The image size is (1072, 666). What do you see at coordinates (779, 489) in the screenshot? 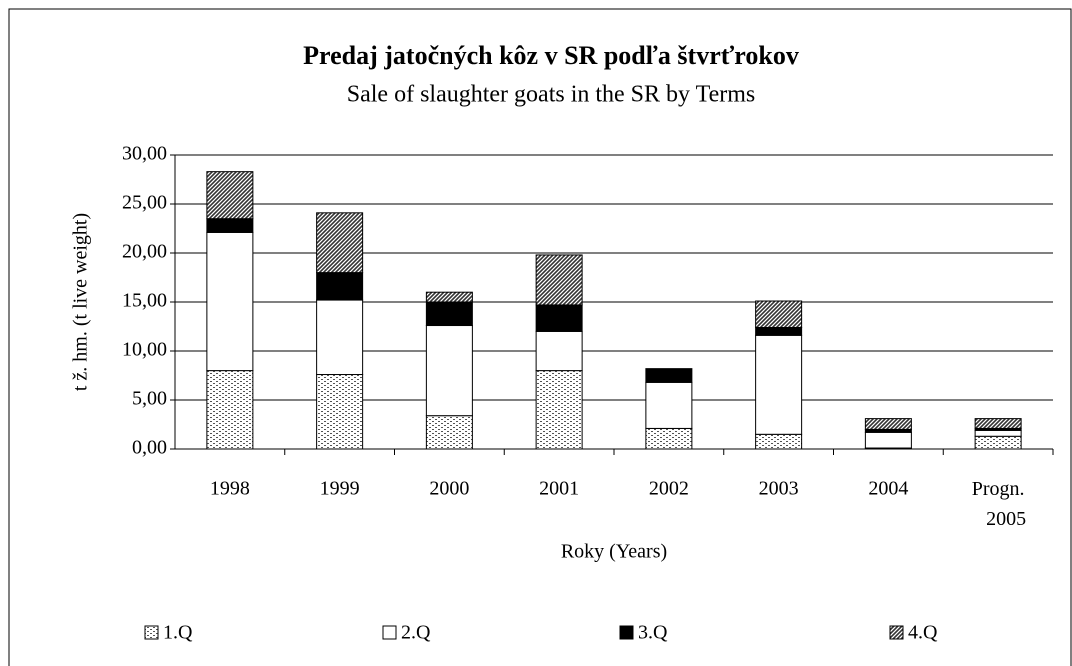
I see `x-tick-label: 2003` at bounding box center [779, 489].